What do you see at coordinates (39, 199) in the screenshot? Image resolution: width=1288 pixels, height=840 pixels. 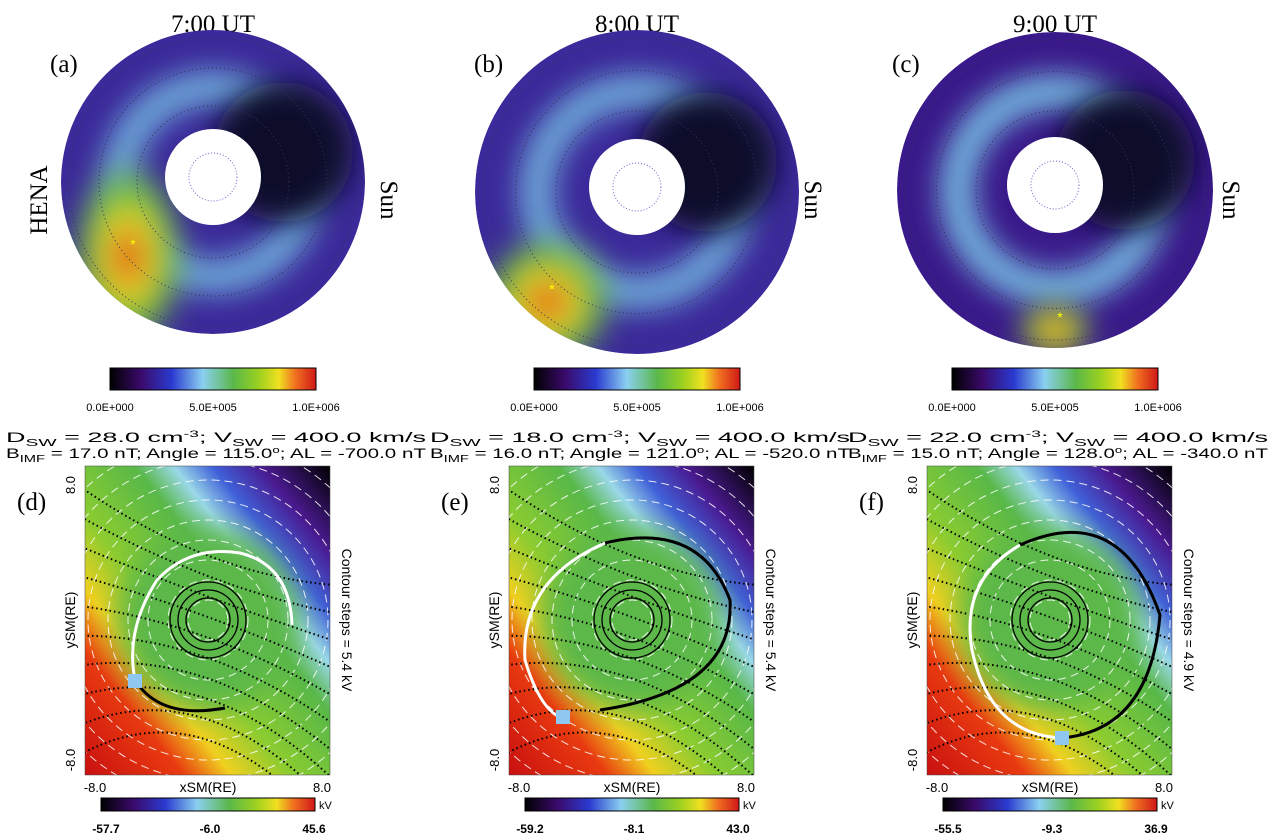 I see `row-label: HENA` at bounding box center [39, 199].